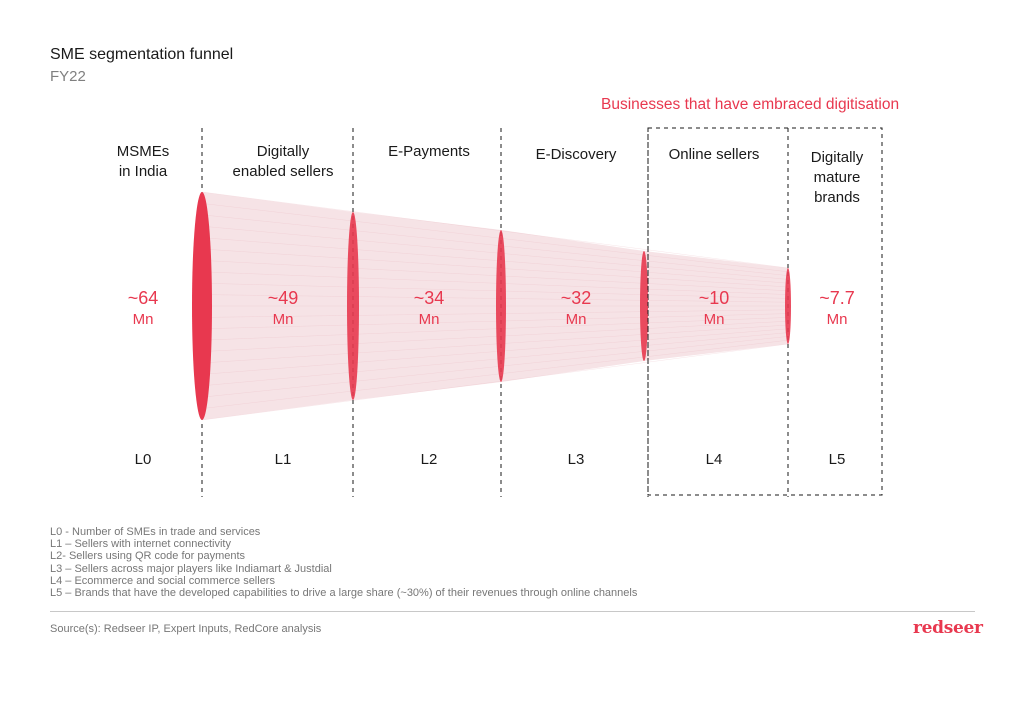 The width and height of the screenshot is (1024, 702). Describe the element at coordinates (143, 298) in the screenshot. I see `stage-value-l0: ~64` at that location.